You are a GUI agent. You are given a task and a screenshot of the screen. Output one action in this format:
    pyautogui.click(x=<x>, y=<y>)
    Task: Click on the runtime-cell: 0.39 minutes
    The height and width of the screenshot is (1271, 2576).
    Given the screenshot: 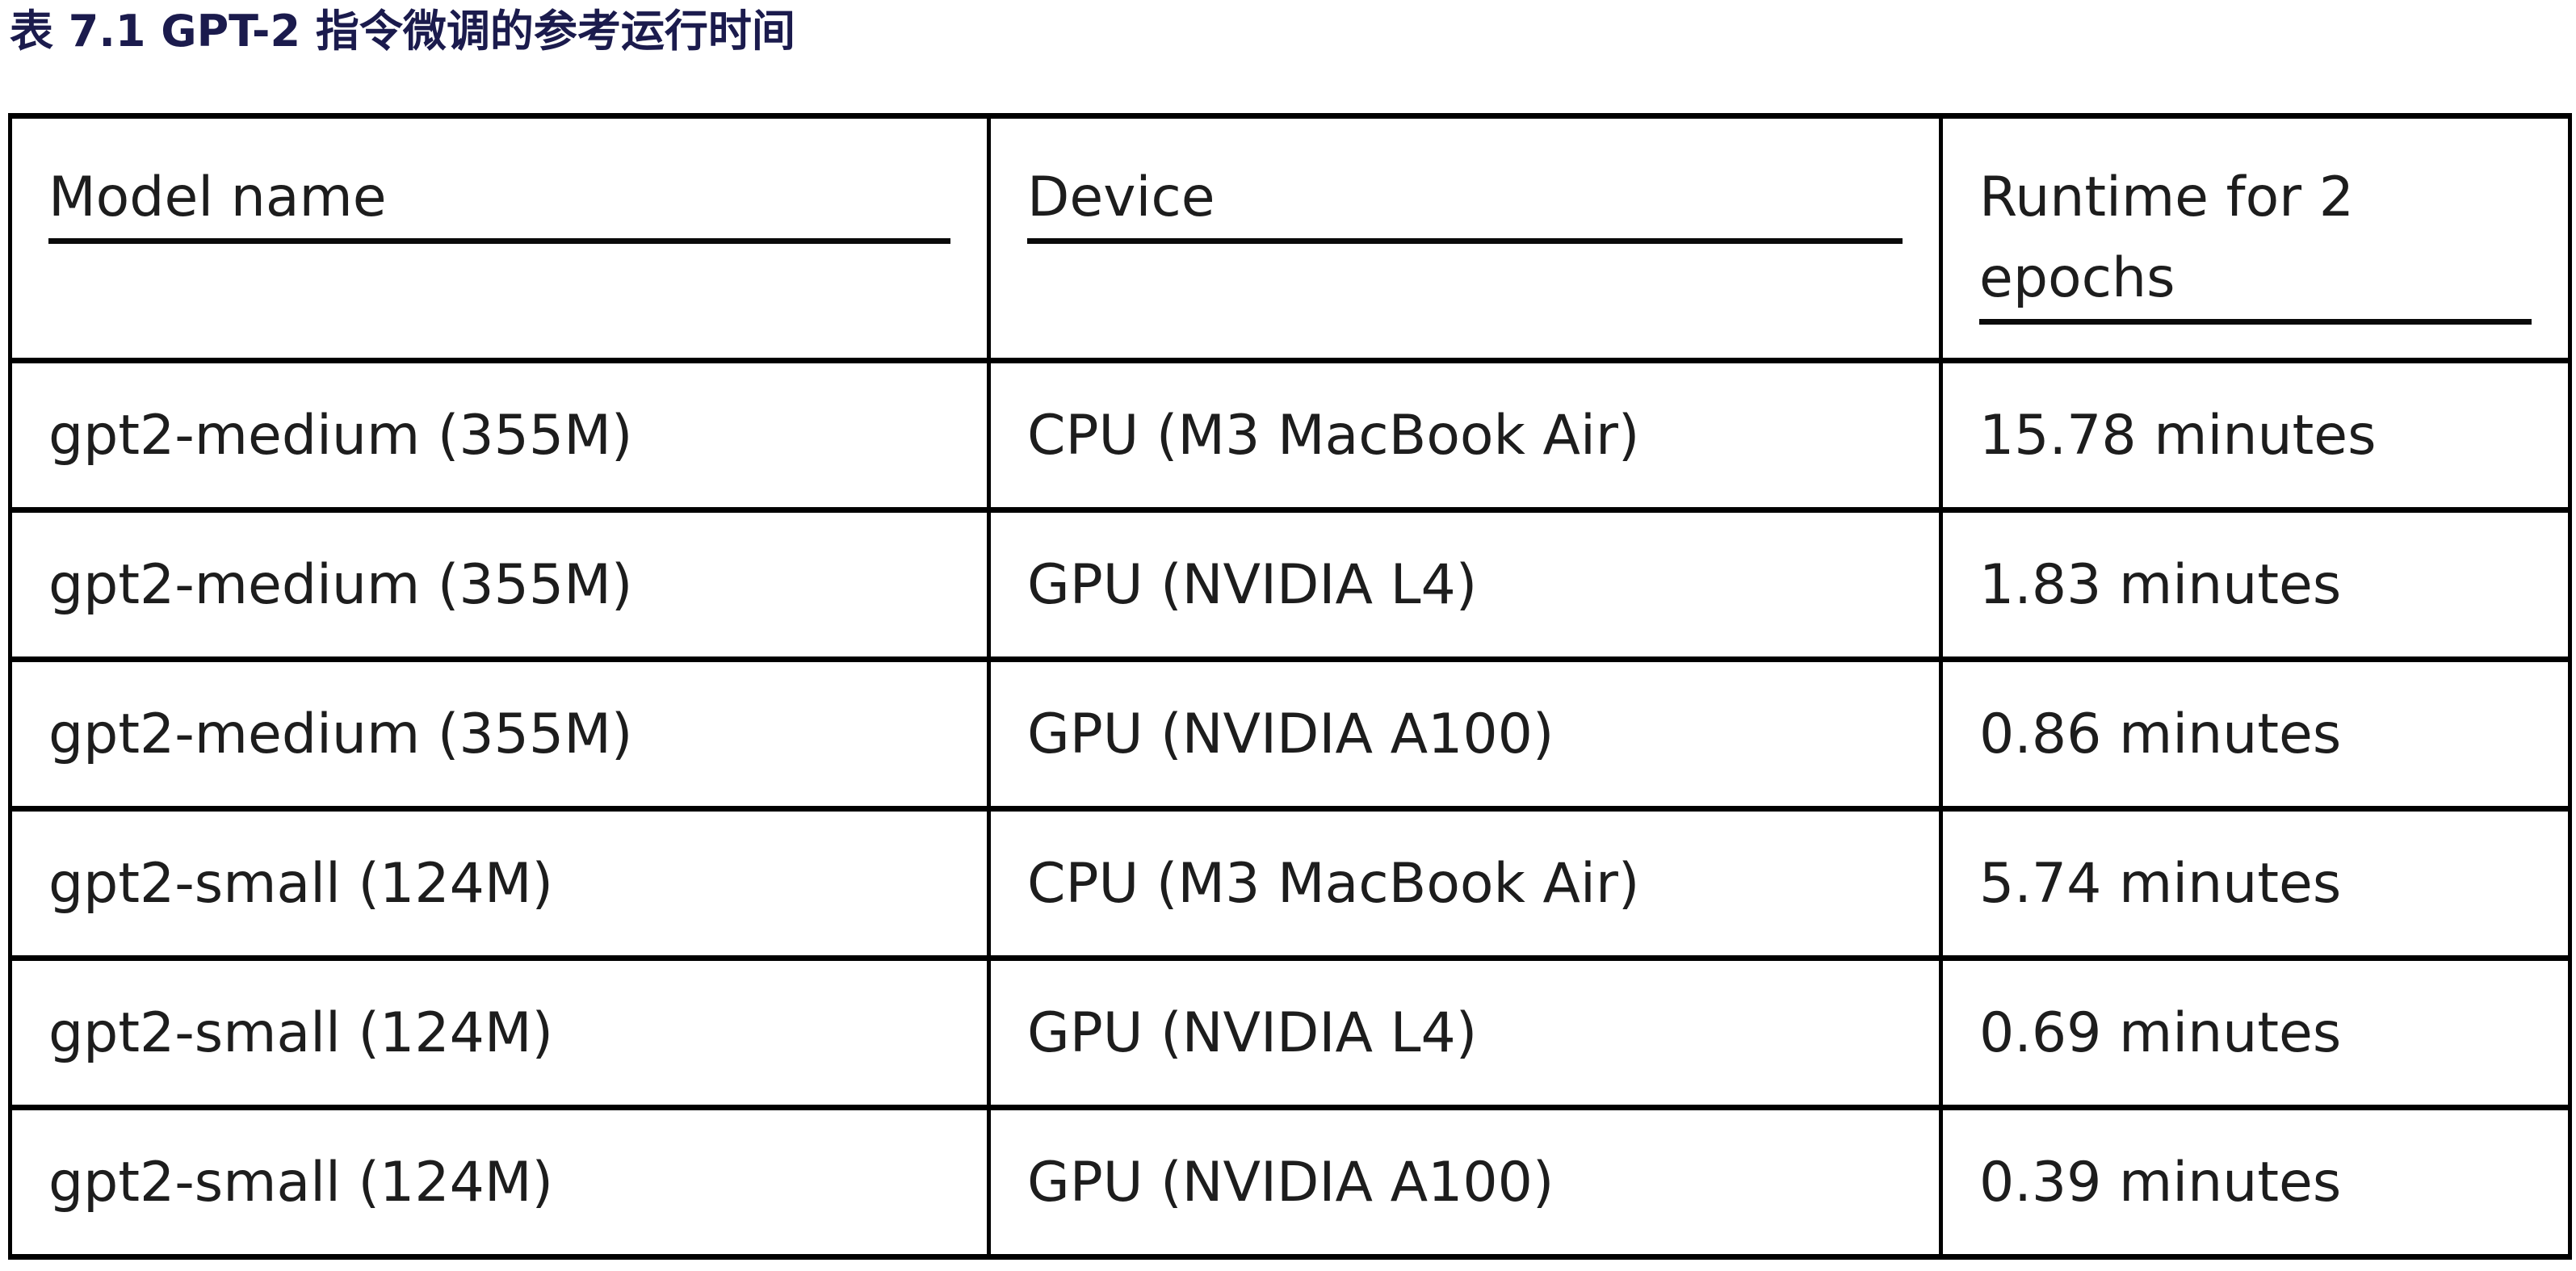 What is the action you would take?
    pyautogui.click(x=2255, y=1182)
    